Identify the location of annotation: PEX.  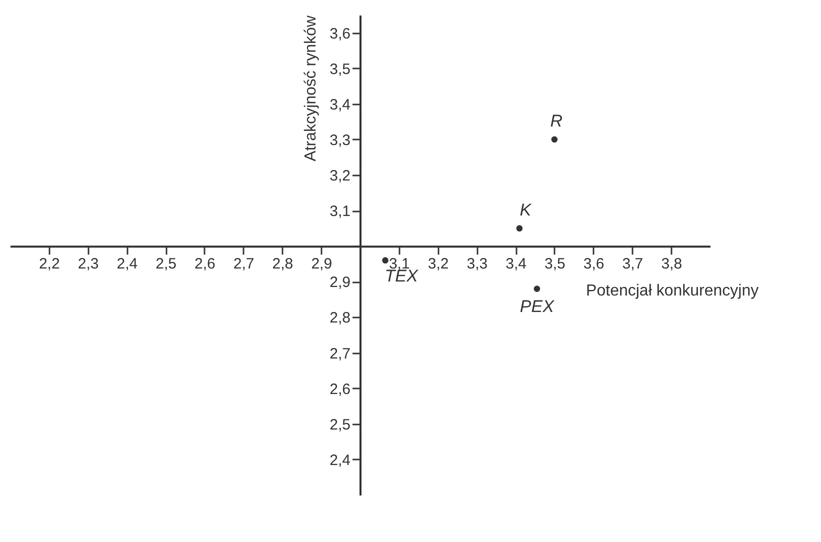
(537, 306).